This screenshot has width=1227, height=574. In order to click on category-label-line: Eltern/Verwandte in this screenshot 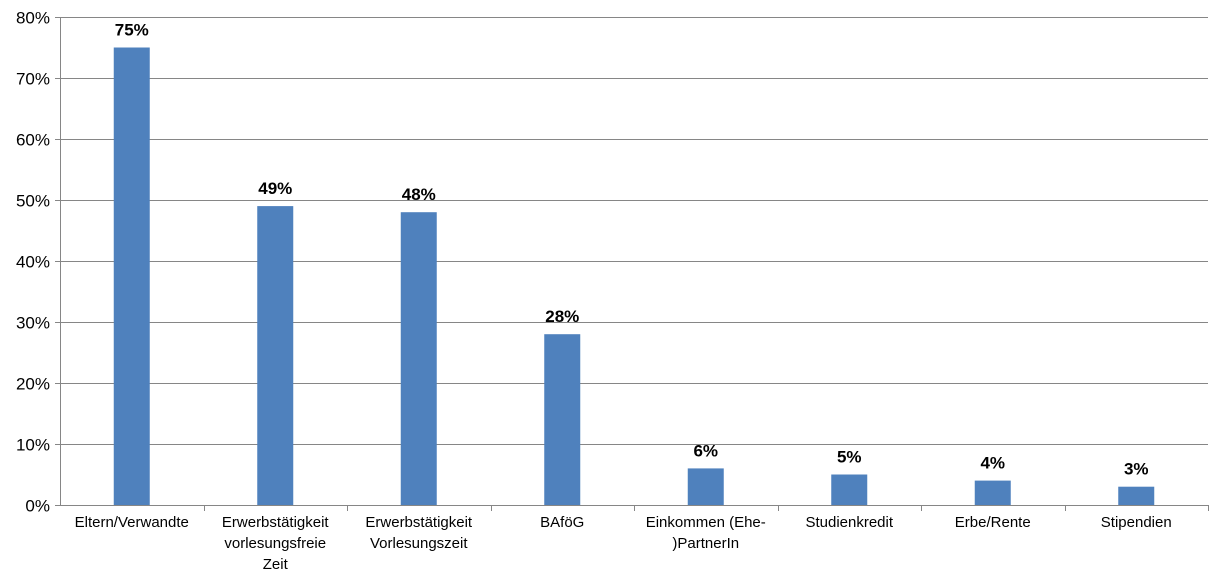, I will do `click(132, 522)`.